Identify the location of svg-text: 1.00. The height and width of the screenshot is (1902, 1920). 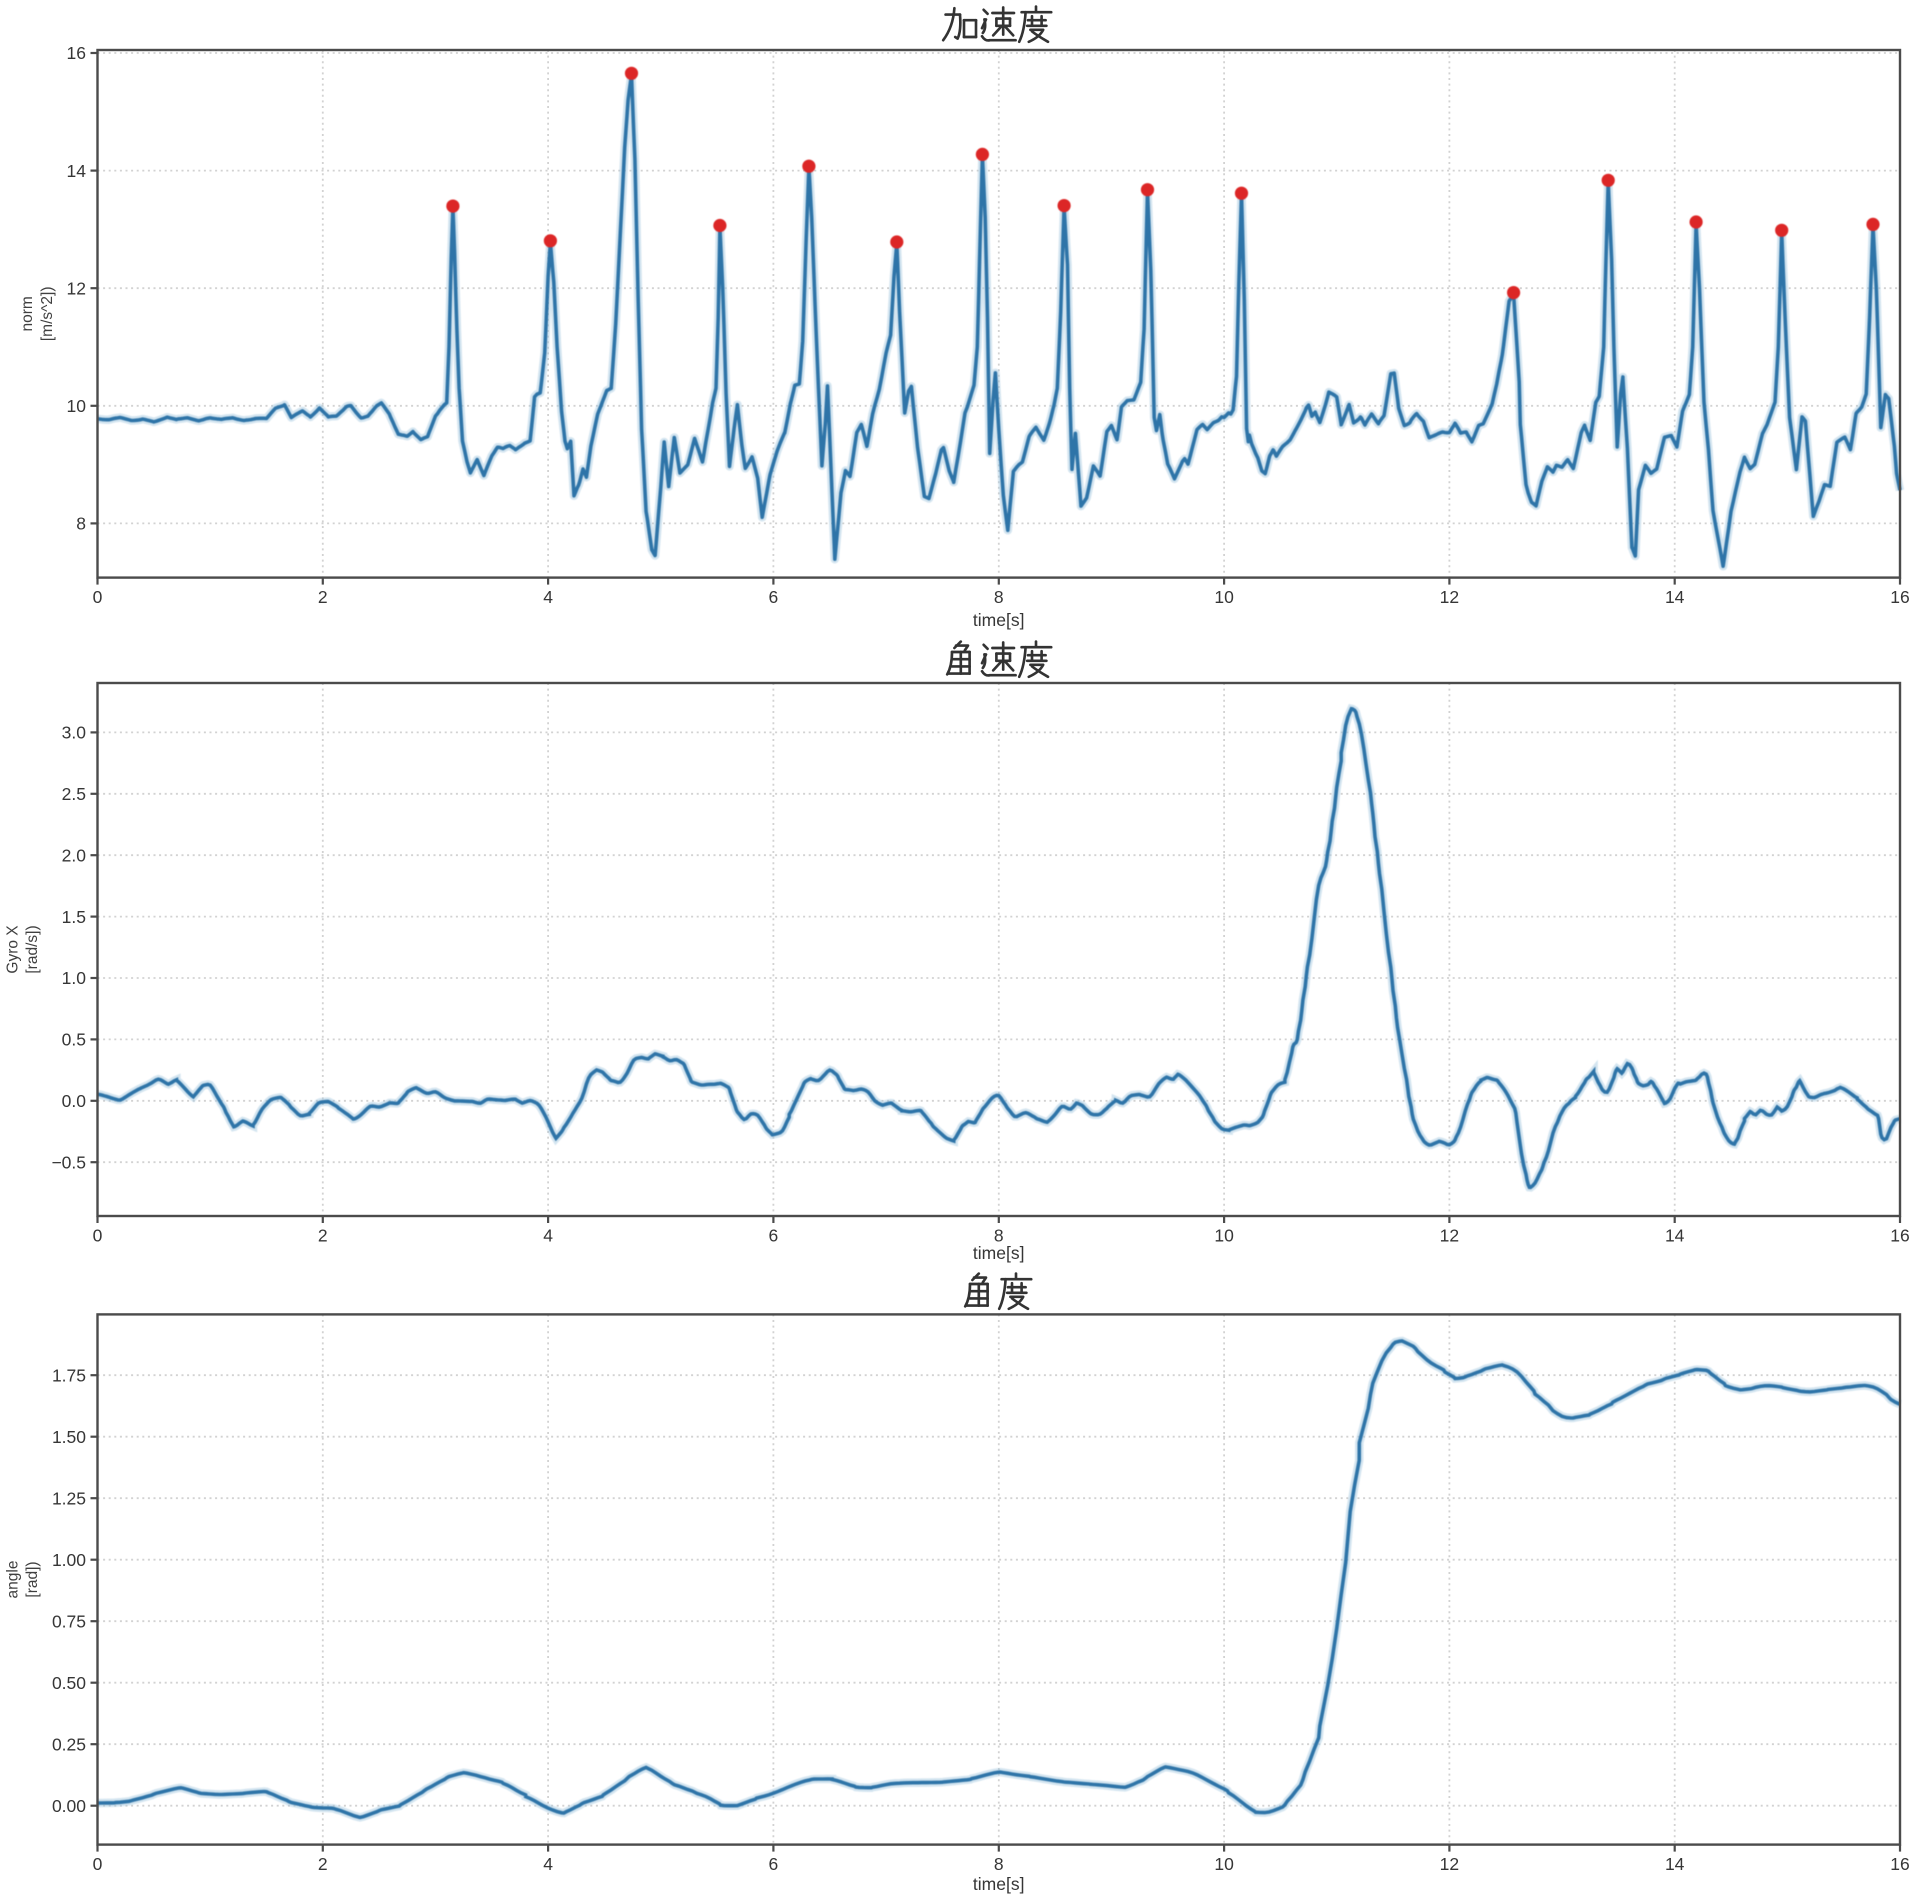
(69, 1560).